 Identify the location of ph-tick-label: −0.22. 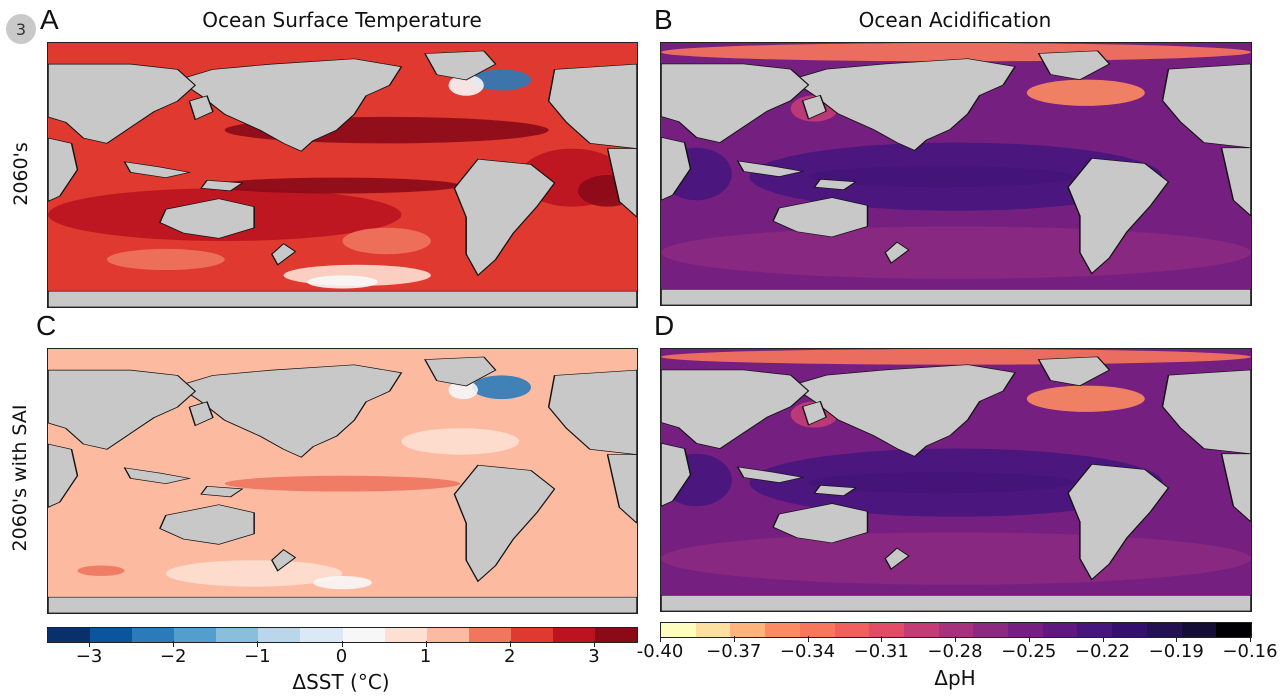
(1102, 651).